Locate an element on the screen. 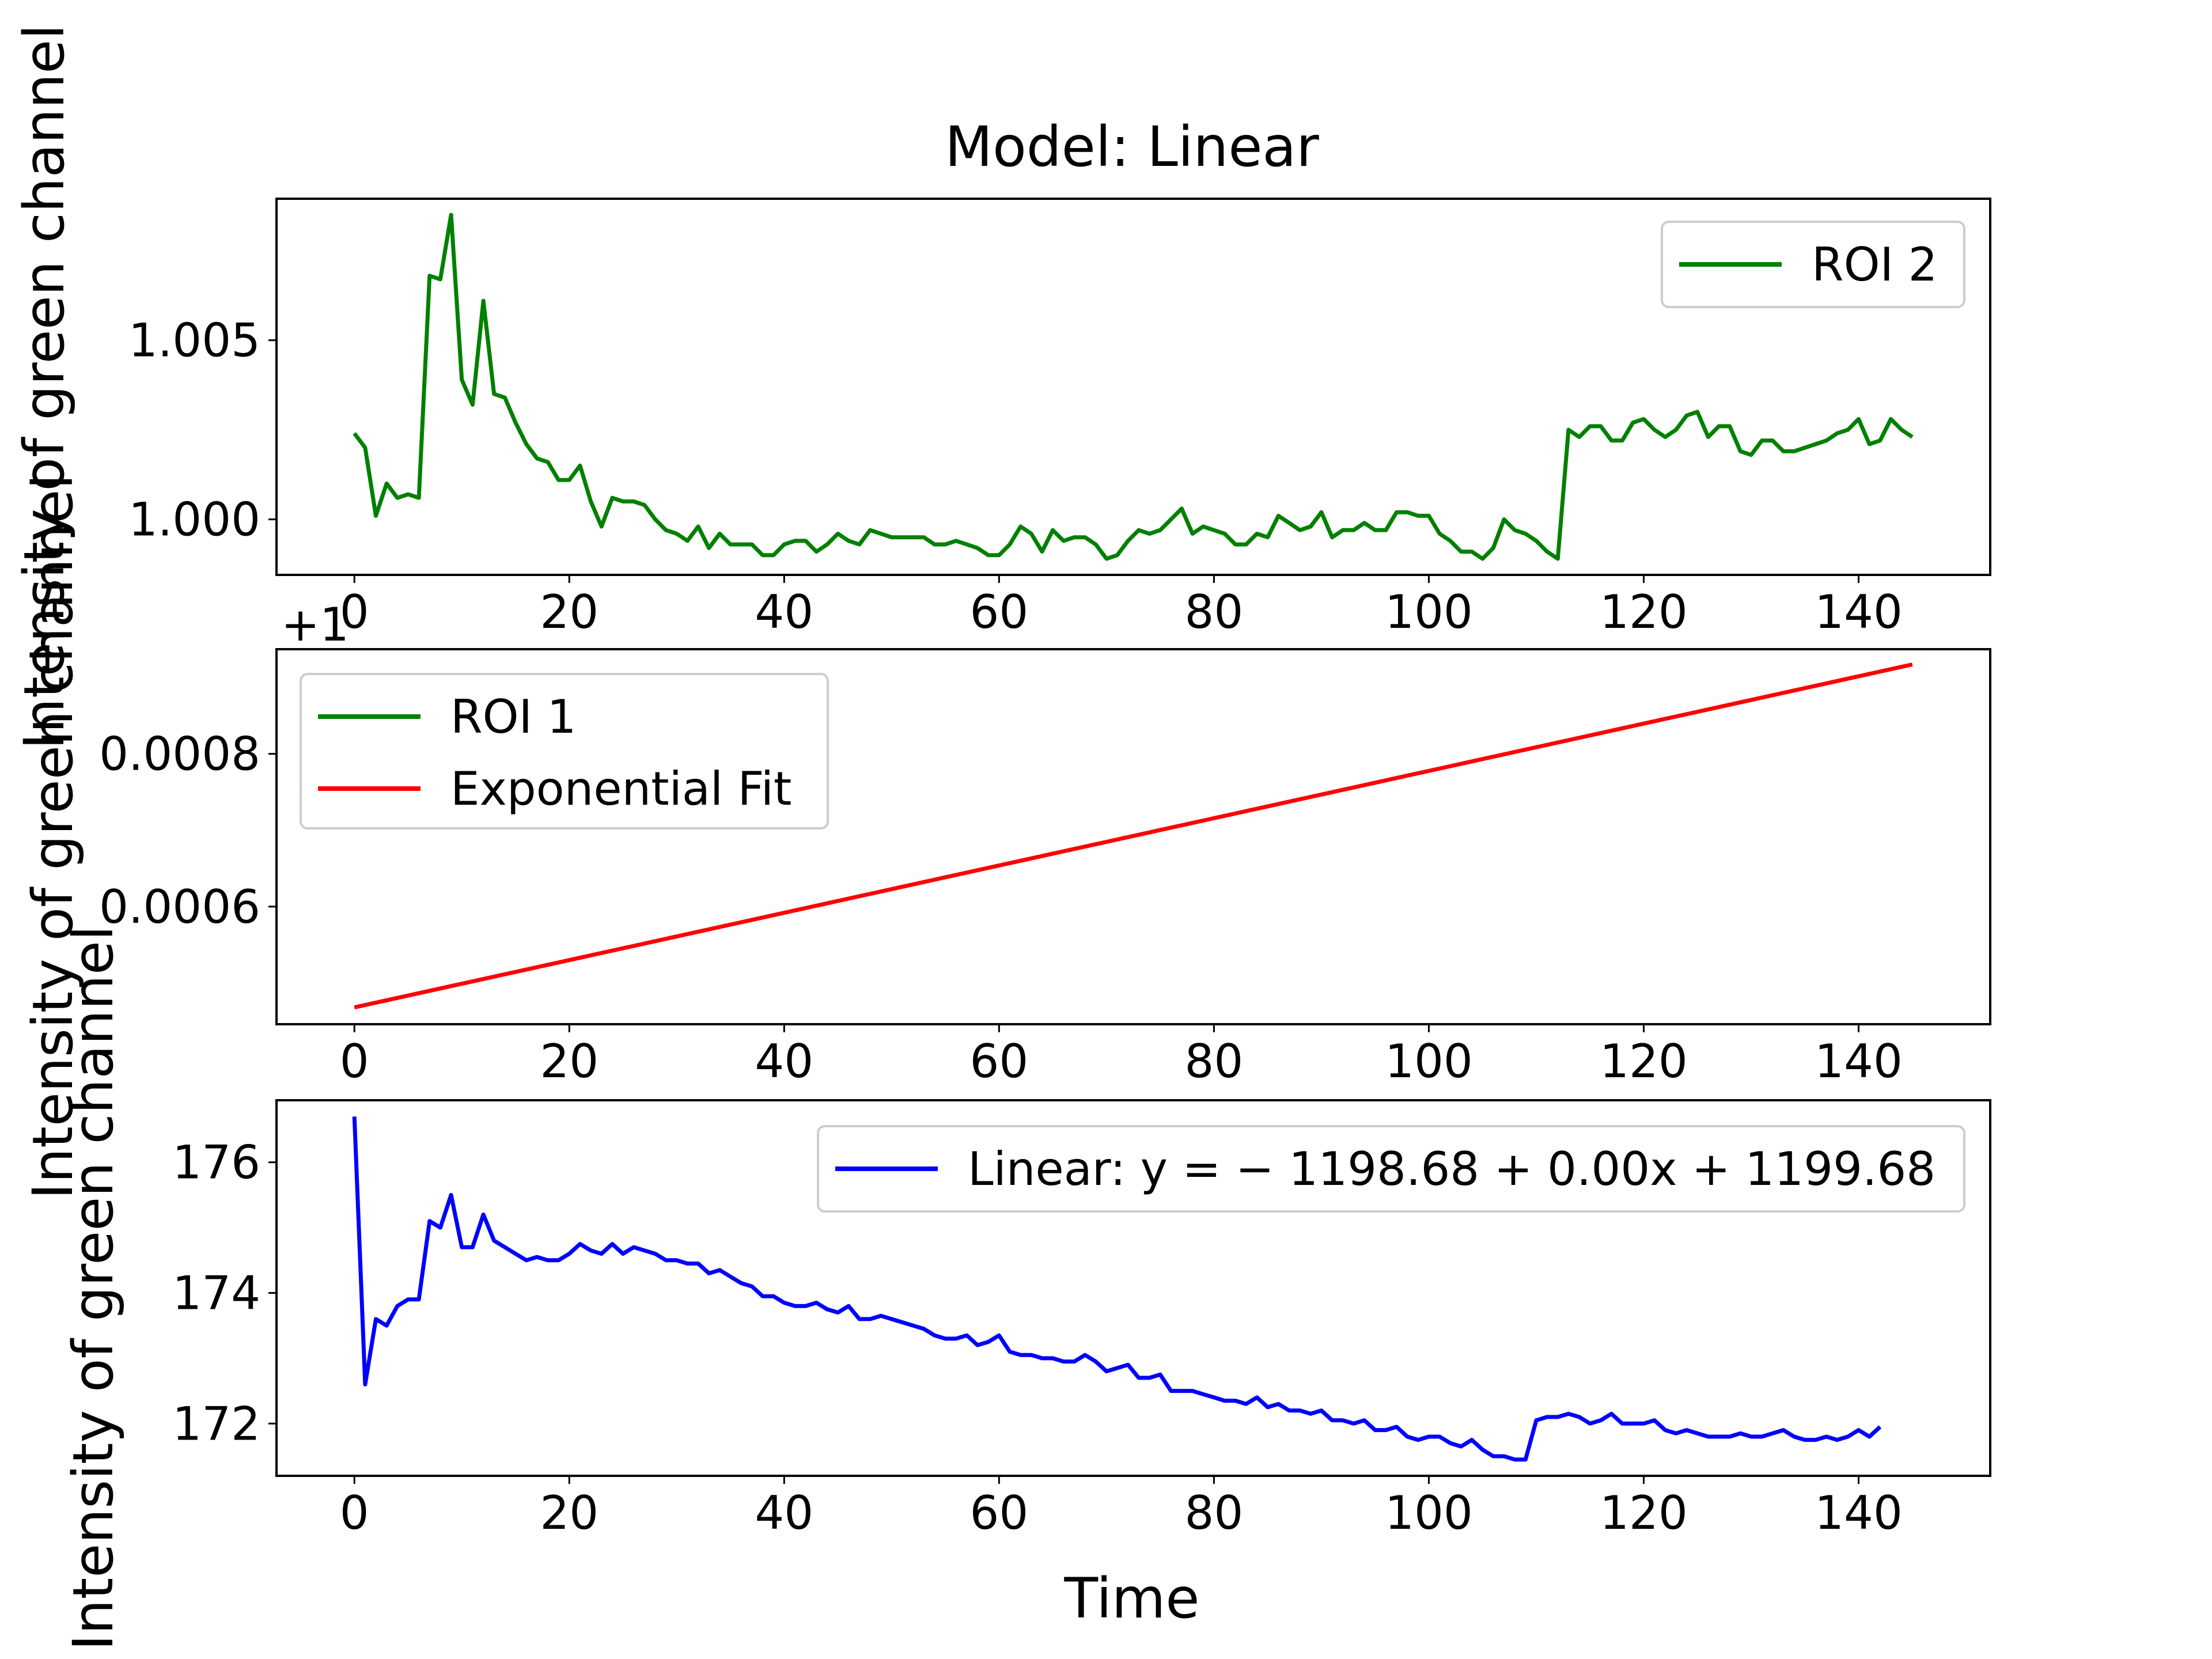 The width and height of the screenshot is (2212, 1659). y-tick-label: 172 is located at coordinates (216, 1423).